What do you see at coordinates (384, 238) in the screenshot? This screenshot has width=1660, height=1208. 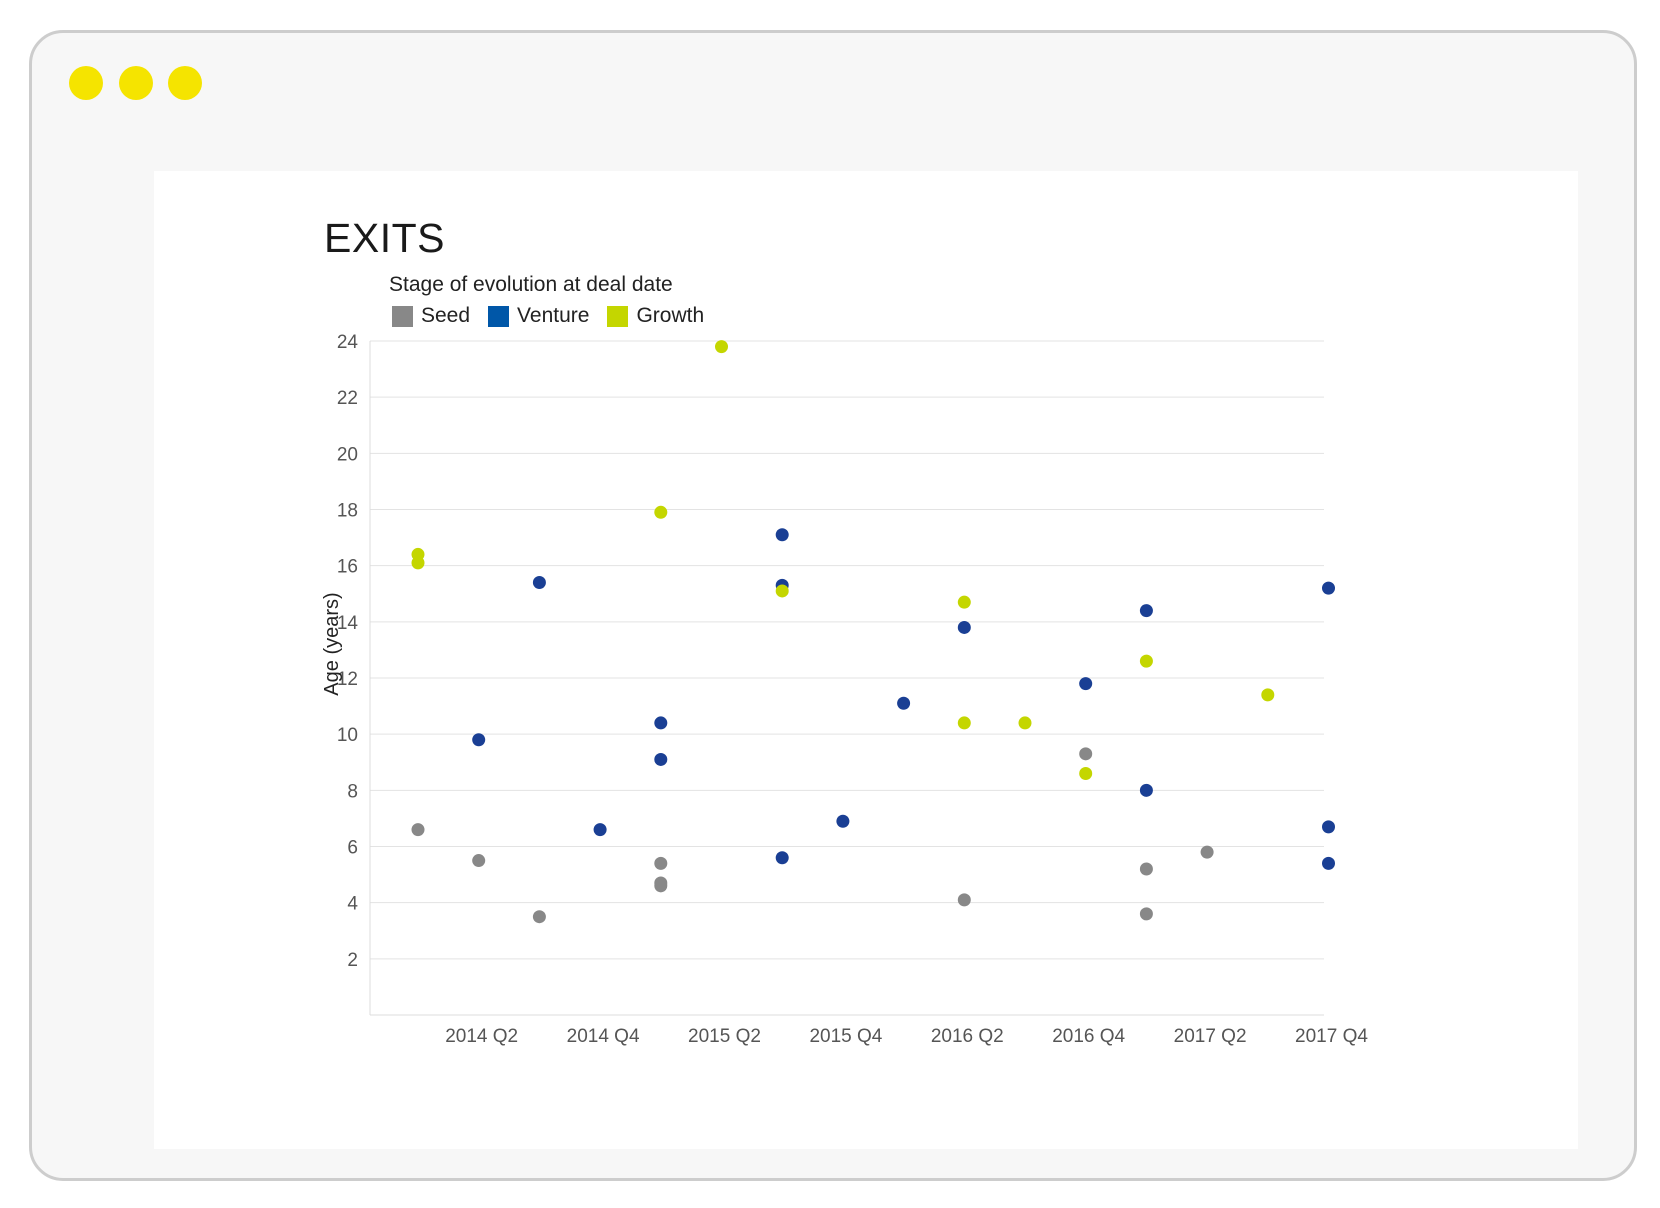 I see `chart-title: EXITS` at bounding box center [384, 238].